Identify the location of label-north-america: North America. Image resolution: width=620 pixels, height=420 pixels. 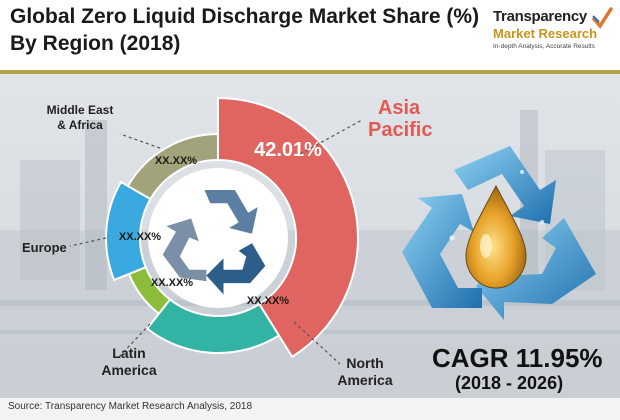
(365, 371).